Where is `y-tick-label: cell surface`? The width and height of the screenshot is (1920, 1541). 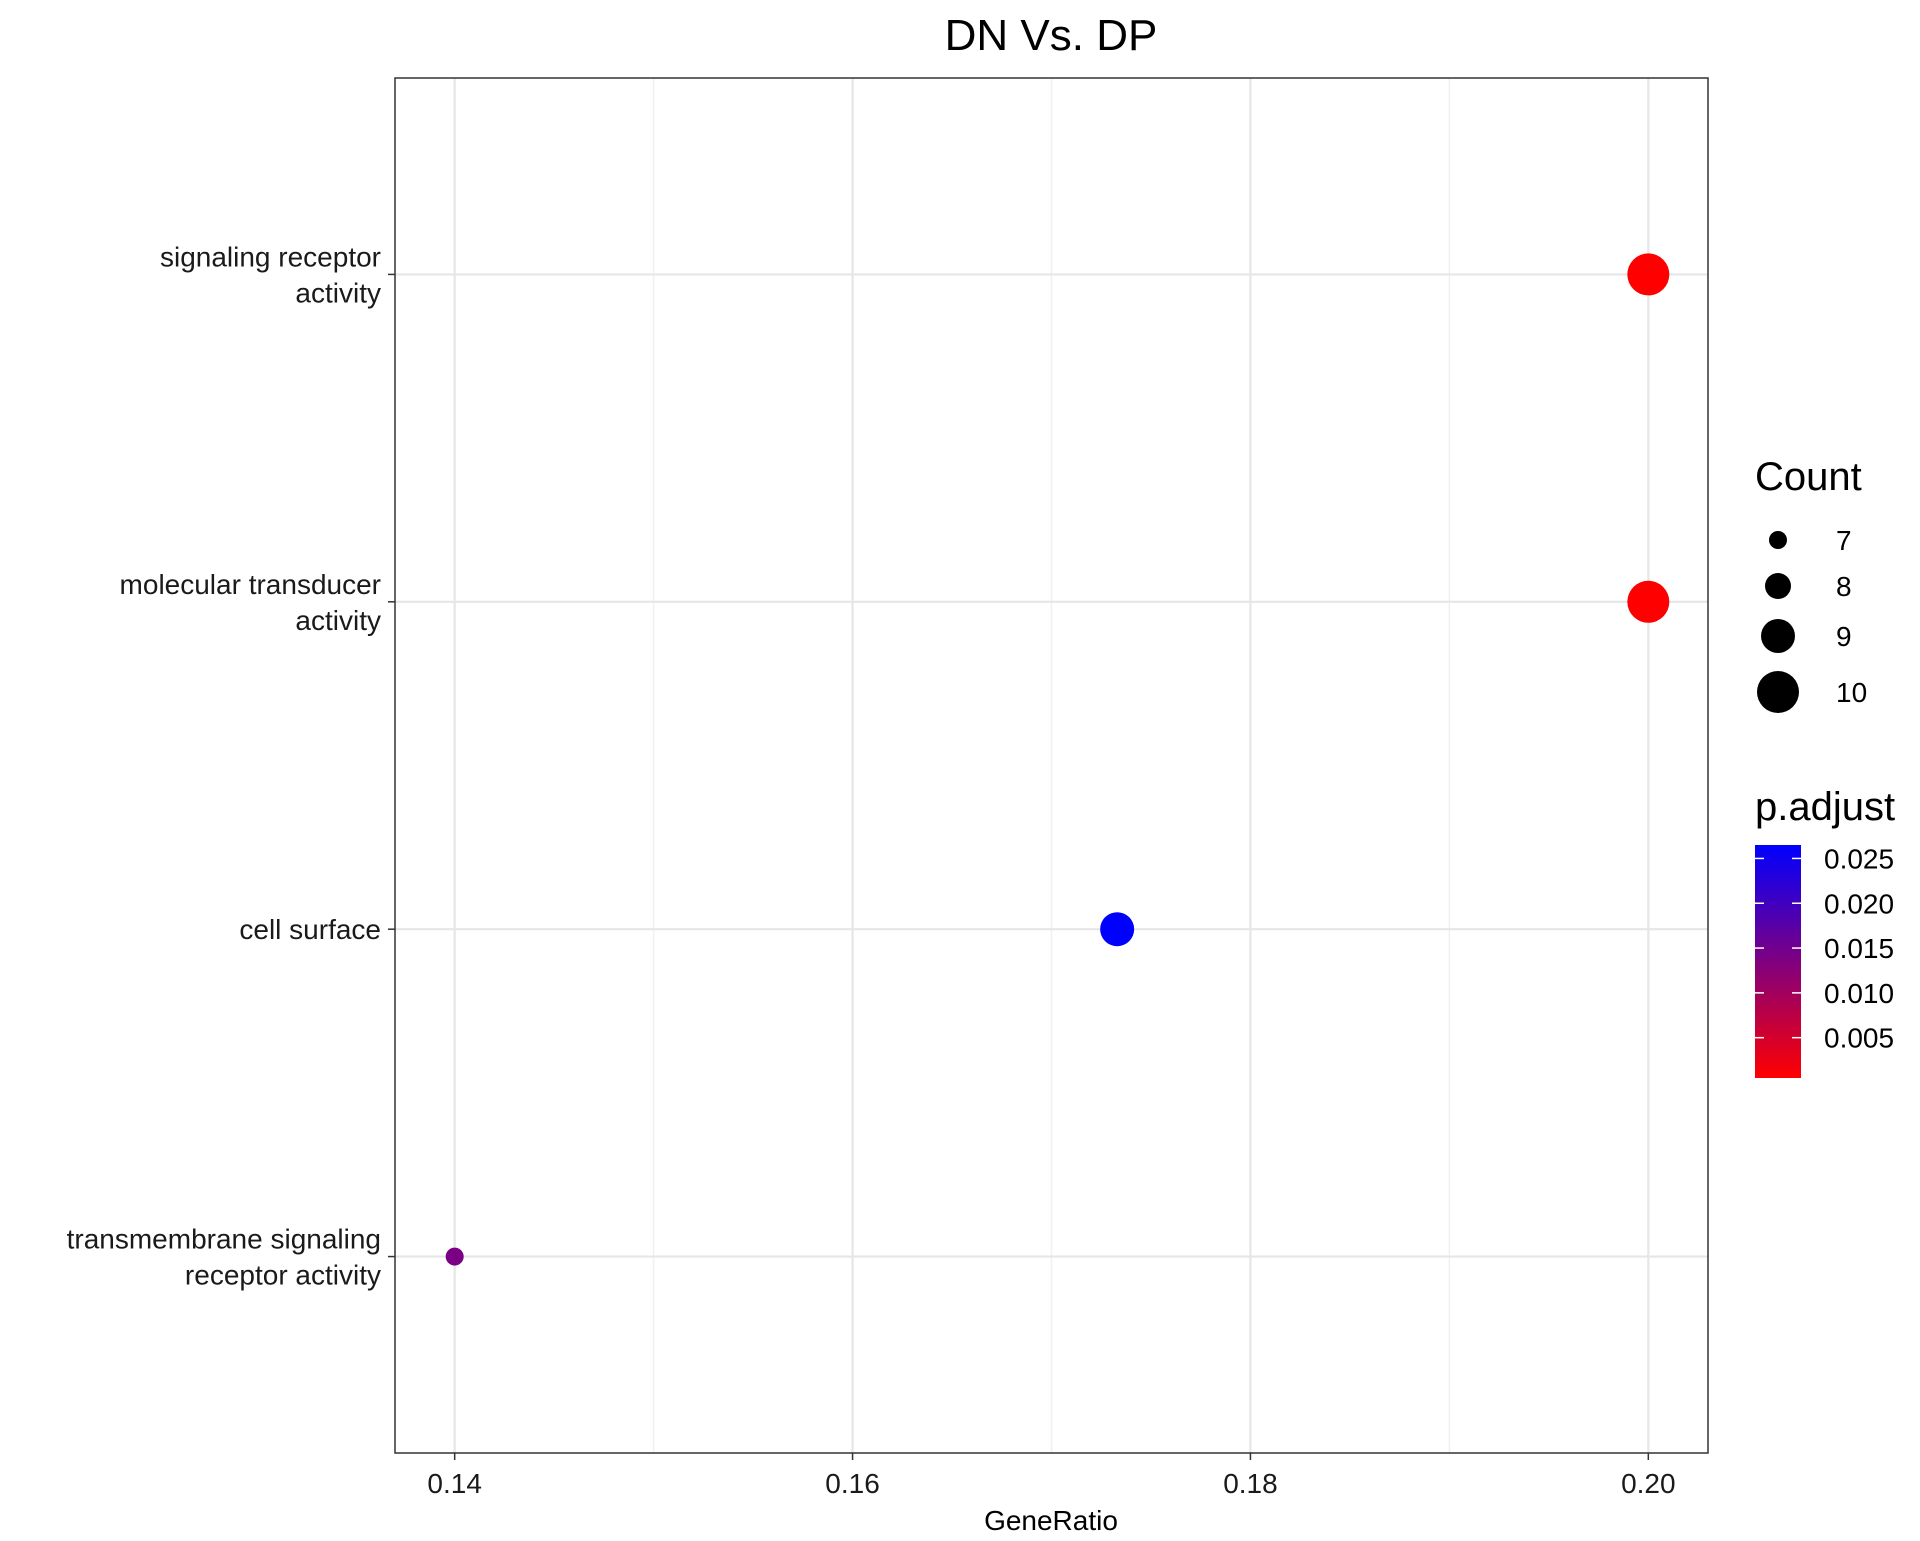 y-tick-label: cell surface is located at coordinates (310, 929).